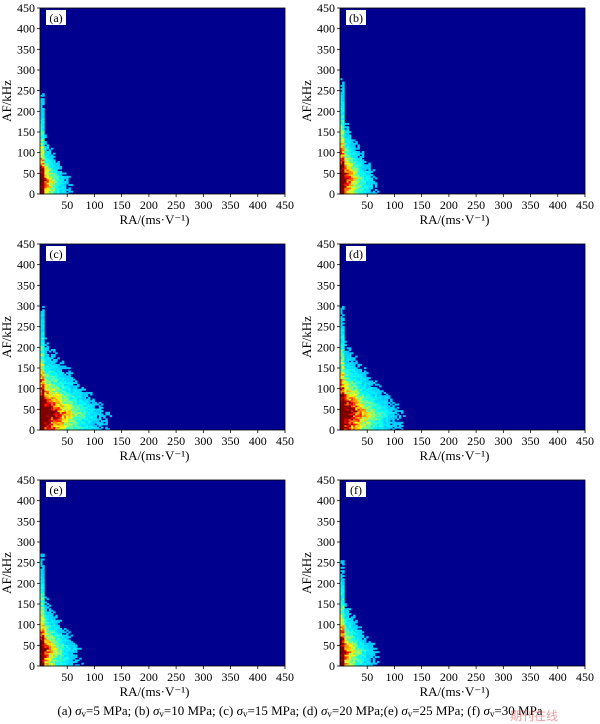 The height and width of the screenshot is (724, 600). Describe the element at coordinates (531, 677) in the screenshot. I see `x-tick-label: 350` at that location.